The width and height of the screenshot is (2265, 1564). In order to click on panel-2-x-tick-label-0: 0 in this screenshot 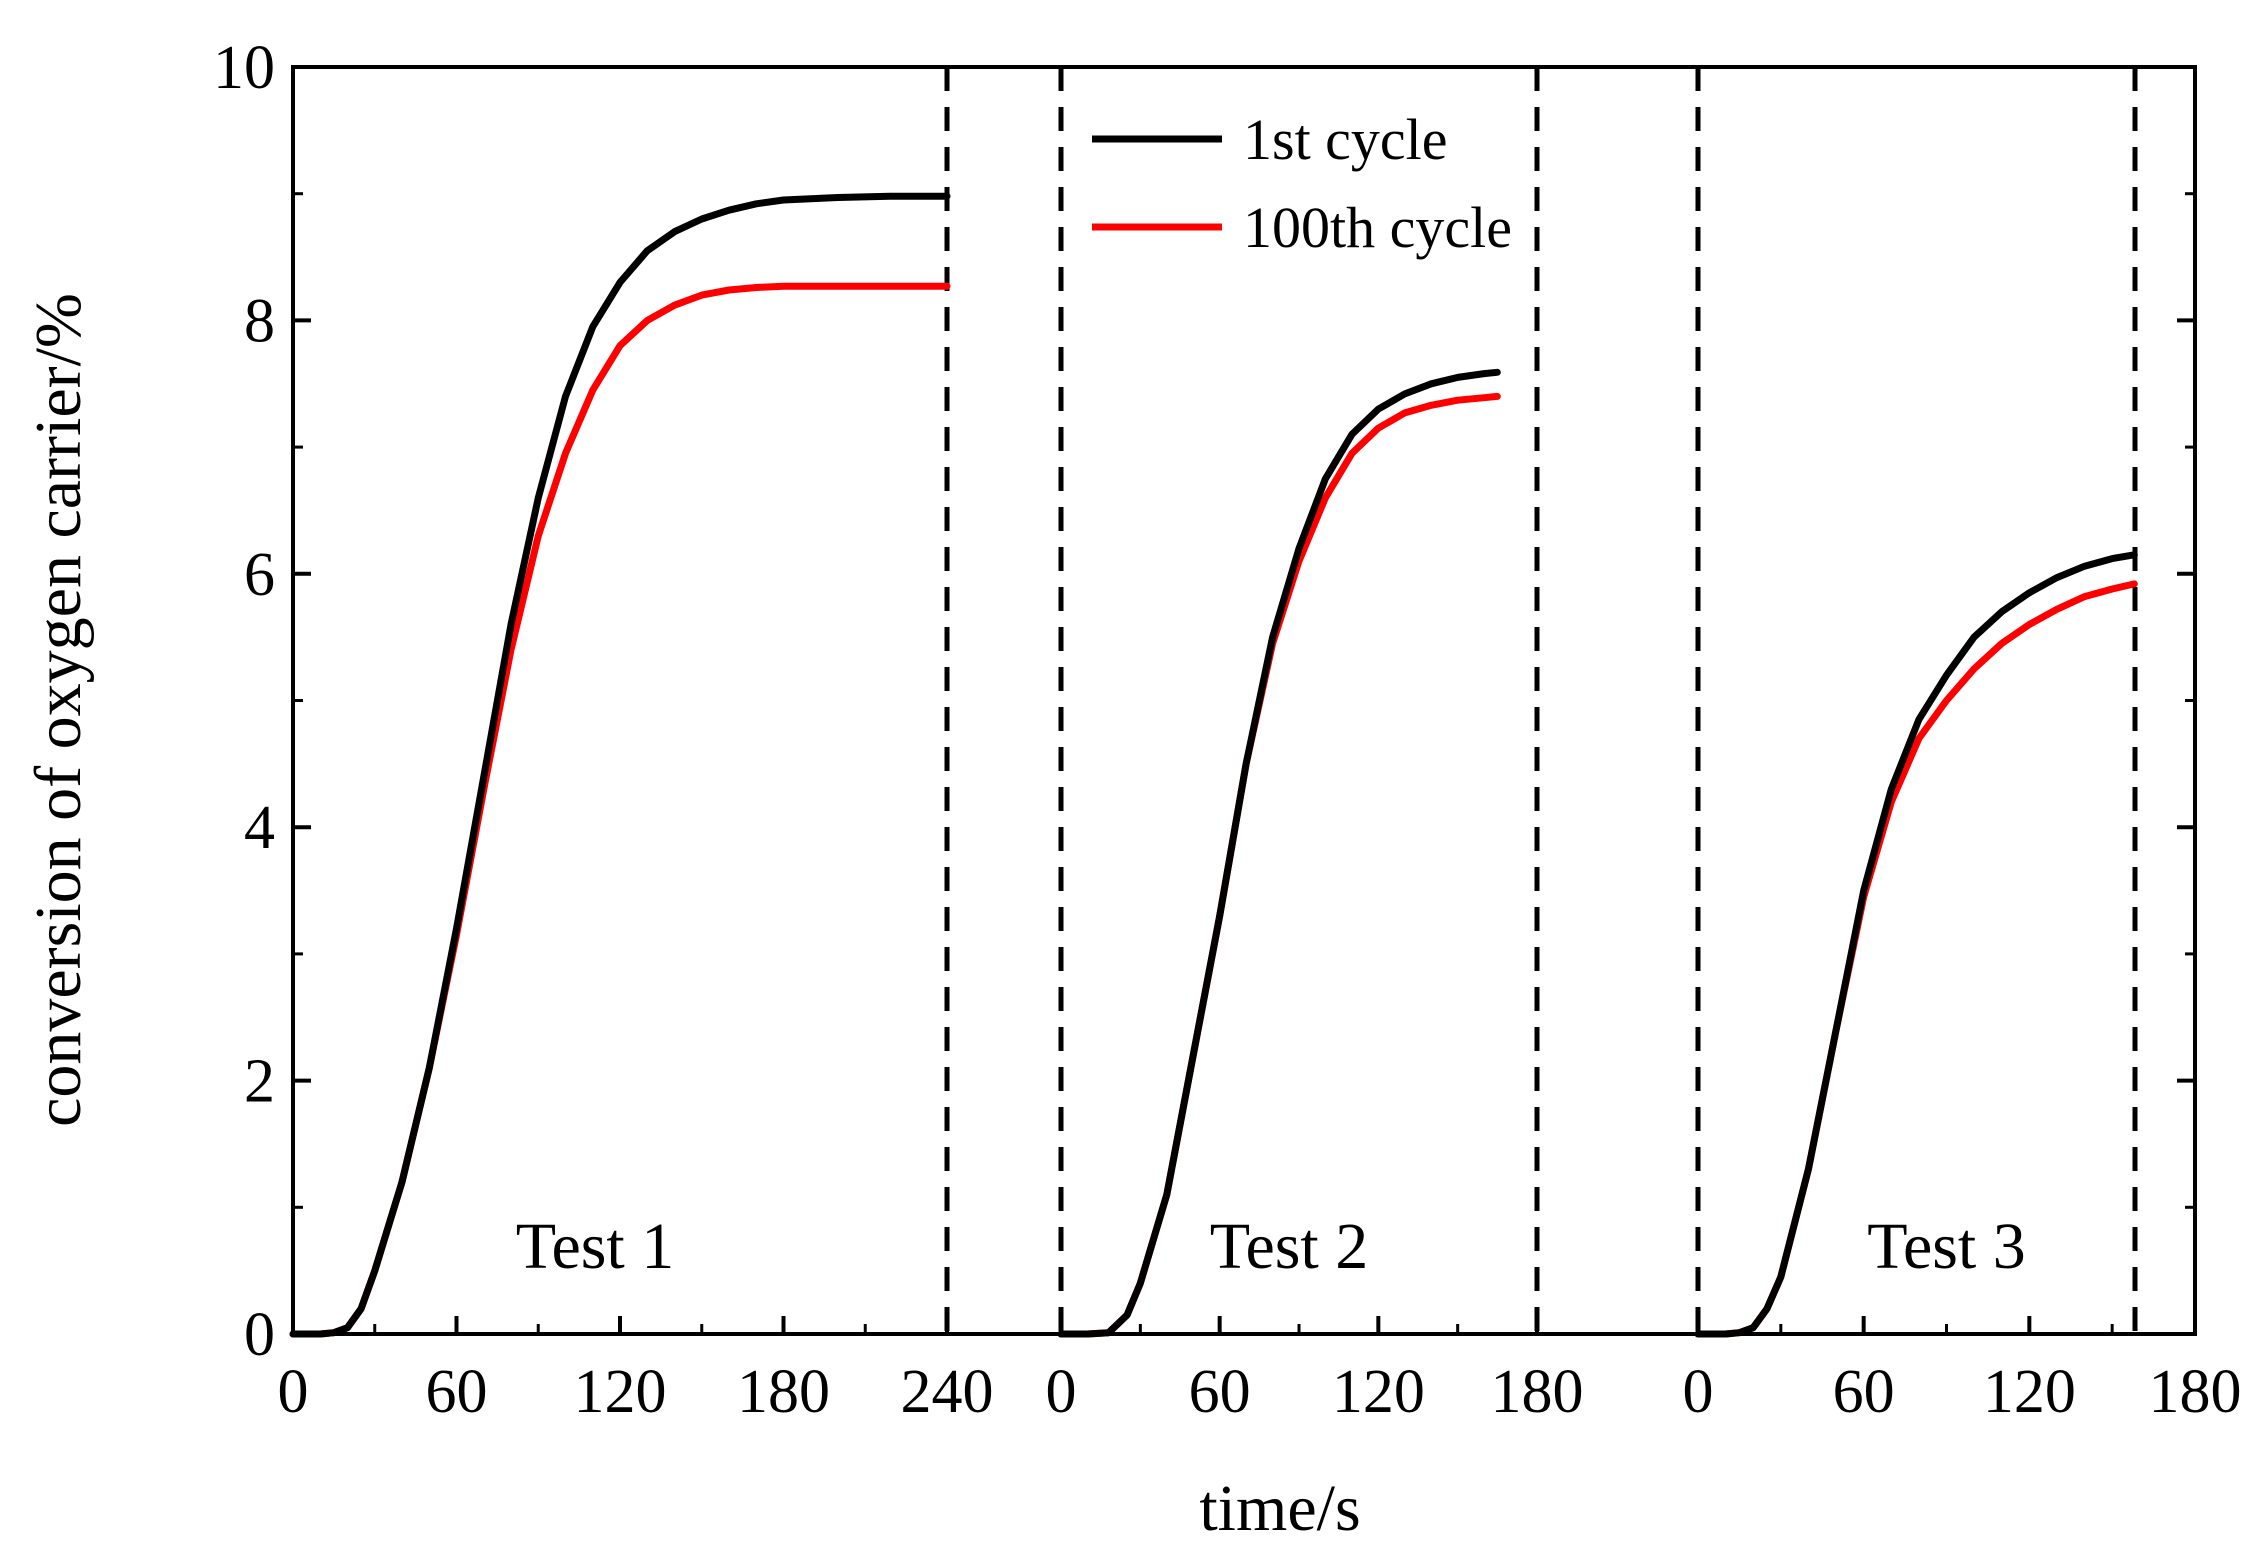, I will do `click(1061, 1392)`.